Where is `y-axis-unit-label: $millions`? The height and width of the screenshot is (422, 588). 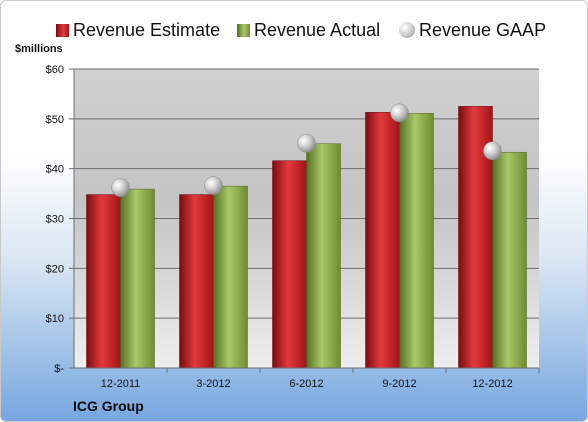
y-axis-unit-label: $millions is located at coordinates (39, 49).